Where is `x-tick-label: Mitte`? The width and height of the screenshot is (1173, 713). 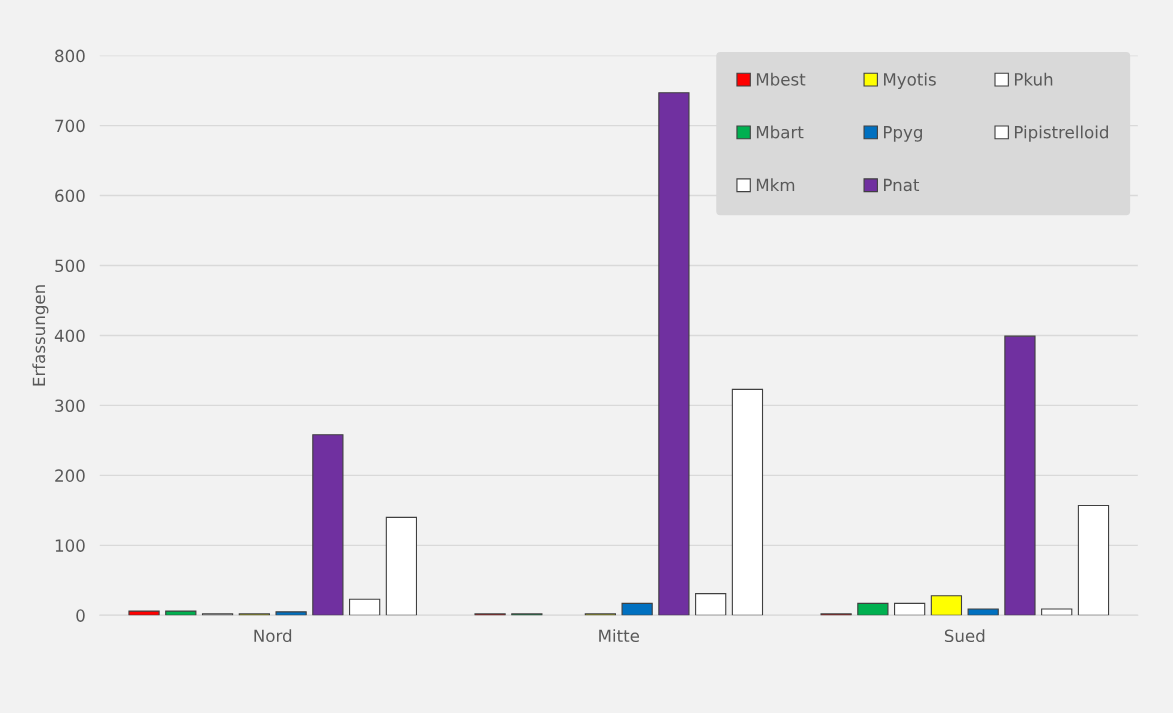
x-tick-label: Mitte is located at coordinates (619, 636).